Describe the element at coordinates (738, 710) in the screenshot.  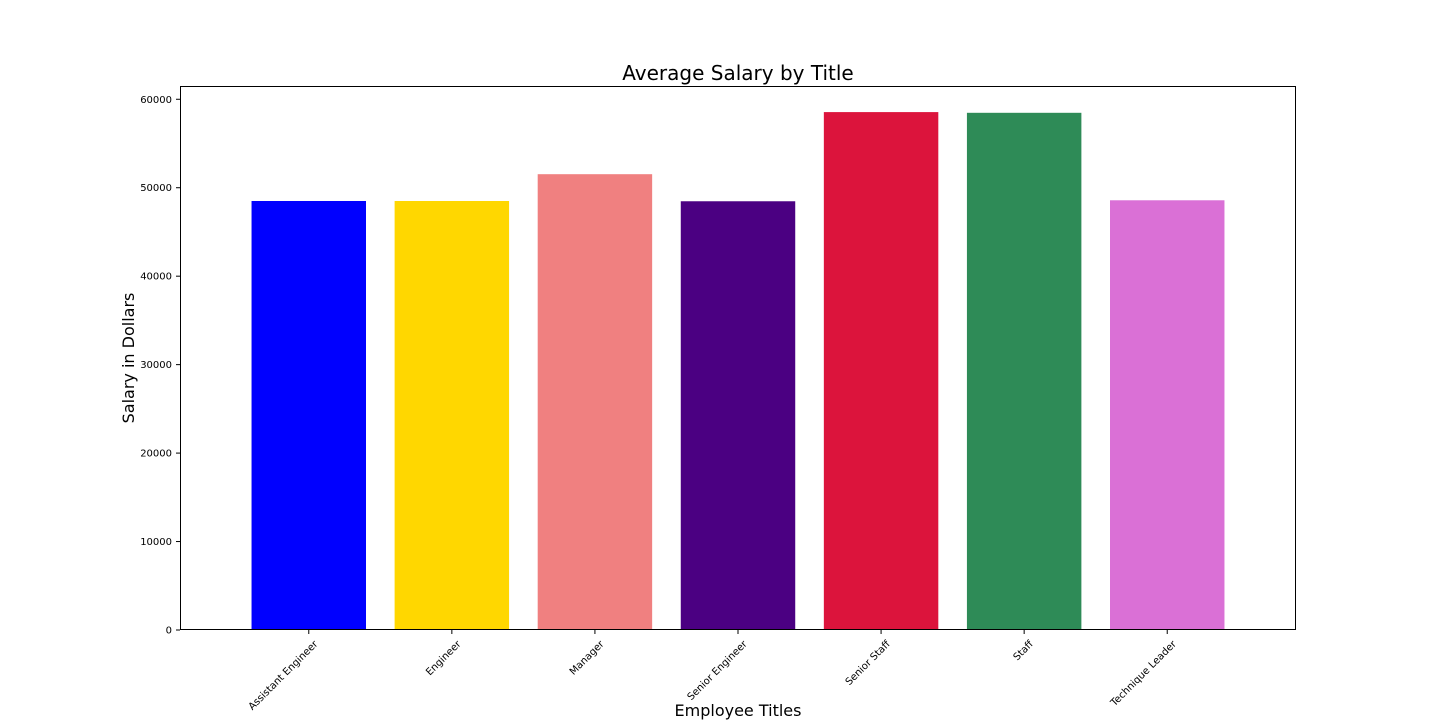
I see `x-axis-label: Employee Titles` at that location.